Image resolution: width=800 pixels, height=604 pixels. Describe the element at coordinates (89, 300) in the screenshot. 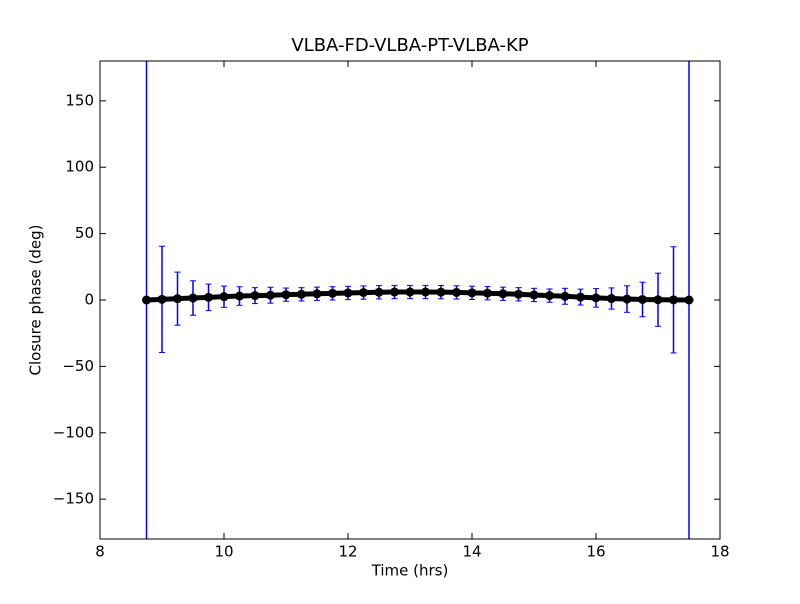

I see `y-tick-label: 0` at that location.